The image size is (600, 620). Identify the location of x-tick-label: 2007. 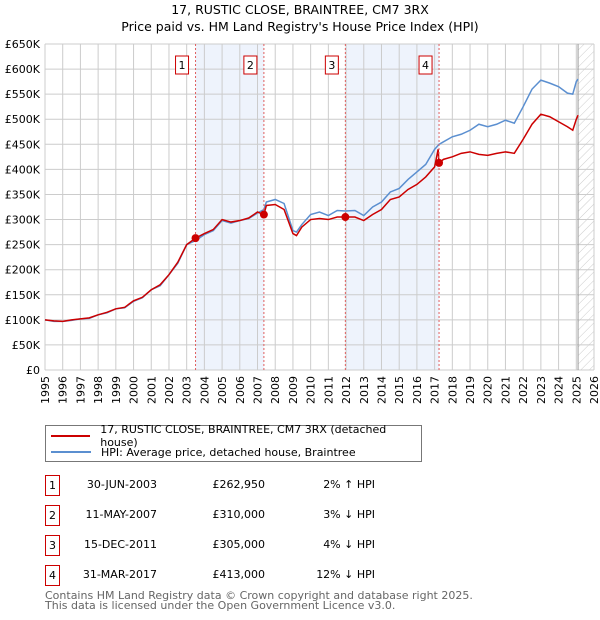
(258, 390).